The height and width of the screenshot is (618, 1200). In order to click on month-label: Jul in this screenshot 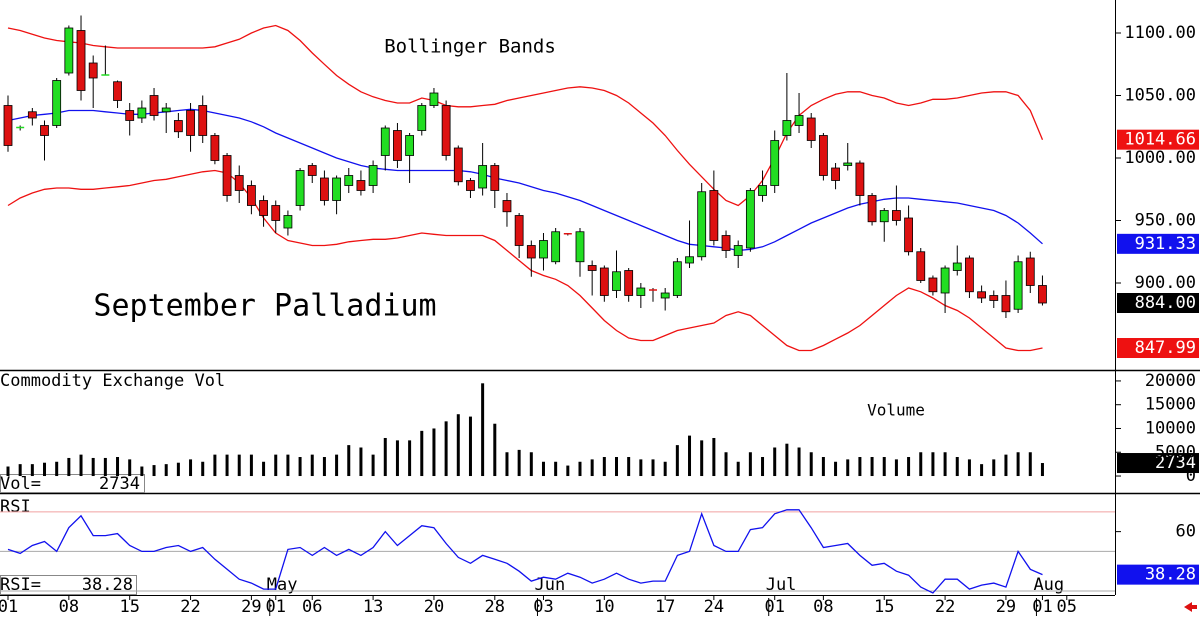, I will do `click(781, 585)`.